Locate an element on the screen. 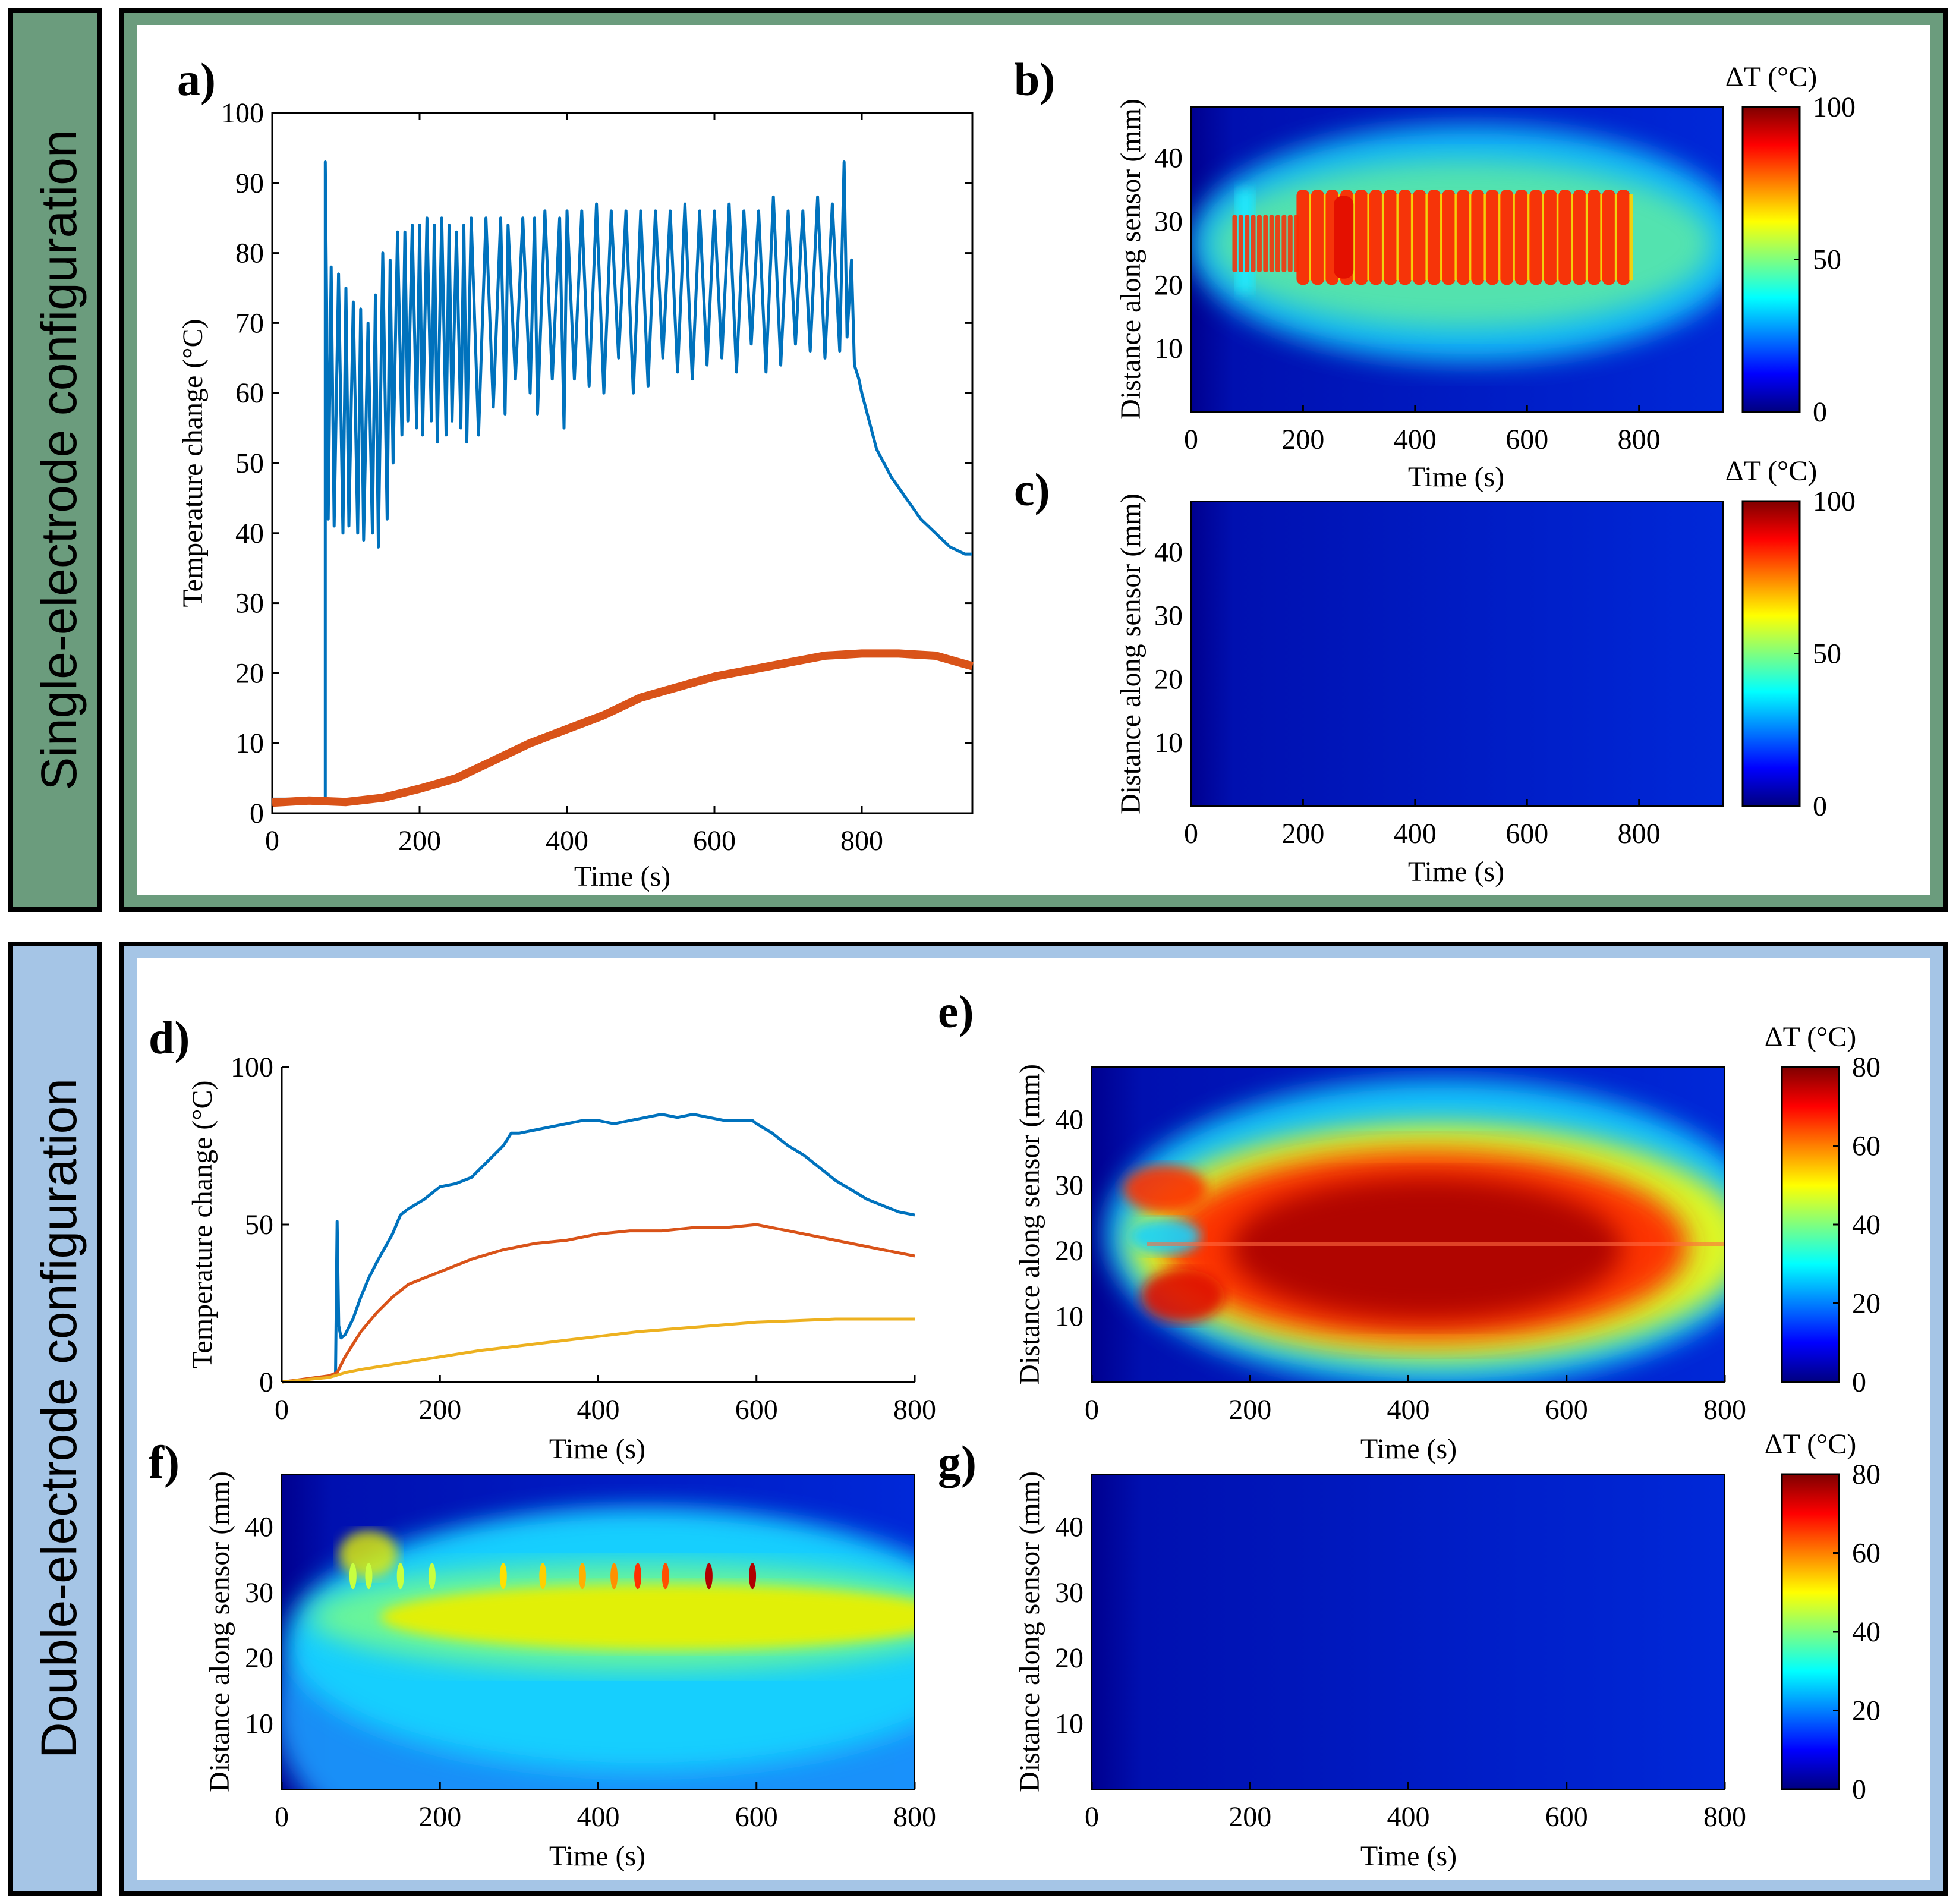 Image resolution: width=1956 pixels, height=1904 pixels. ylabel-g: Distance along sensor (mm) is located at coordinates (1029, 1631).